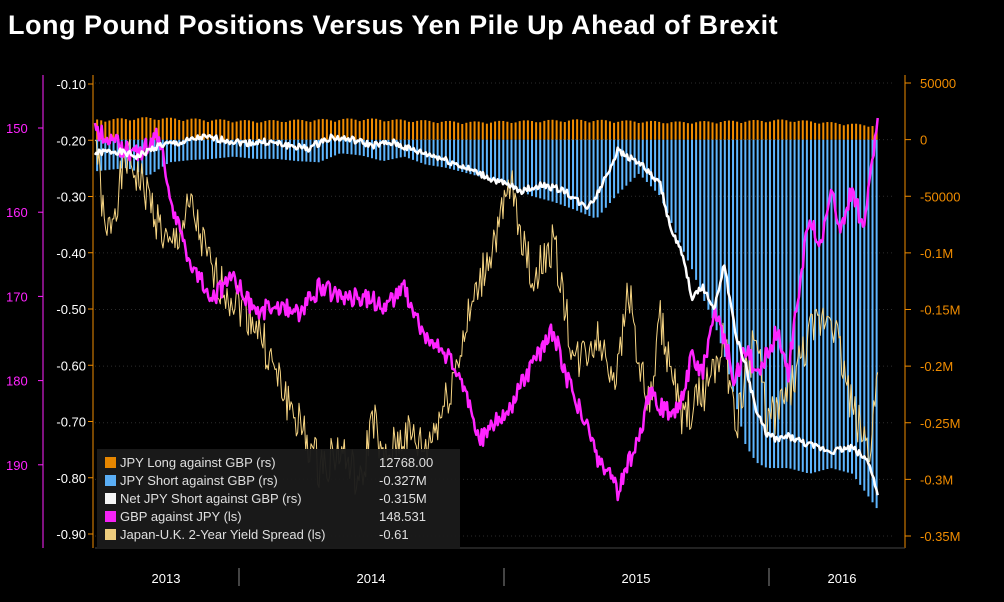  I want to click on legend-item: Net JPY Short against GBP (rs), so click(203, 500).